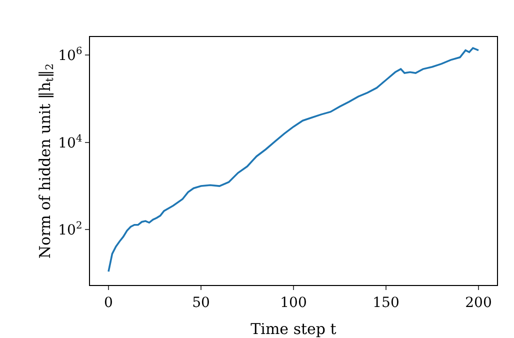  What do you see at coordinates (70, 229) in the screenshot?
I see `y-tick-label: 10$^{2}$` at bounding box center [70, 229].